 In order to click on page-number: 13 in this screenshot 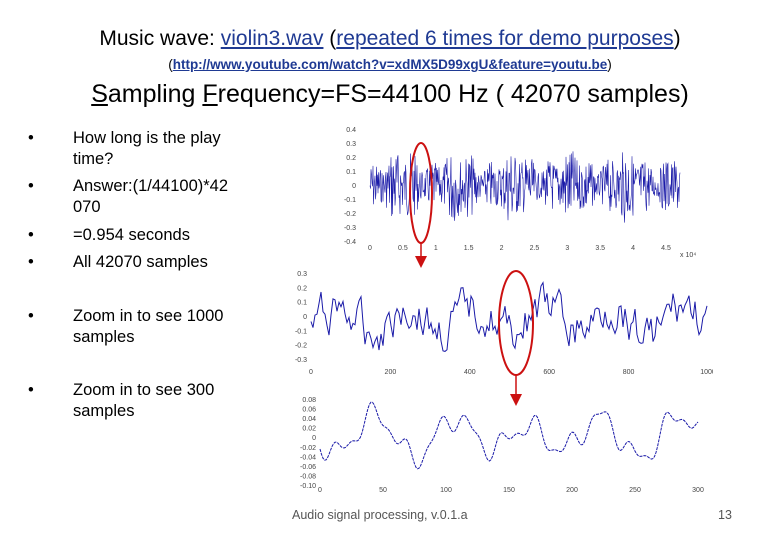, I will do `click(725, 515)`.